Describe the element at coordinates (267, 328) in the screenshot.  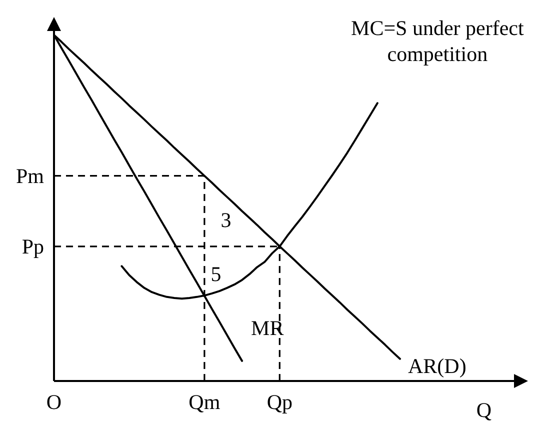
I see `series-label: MR` at that location.